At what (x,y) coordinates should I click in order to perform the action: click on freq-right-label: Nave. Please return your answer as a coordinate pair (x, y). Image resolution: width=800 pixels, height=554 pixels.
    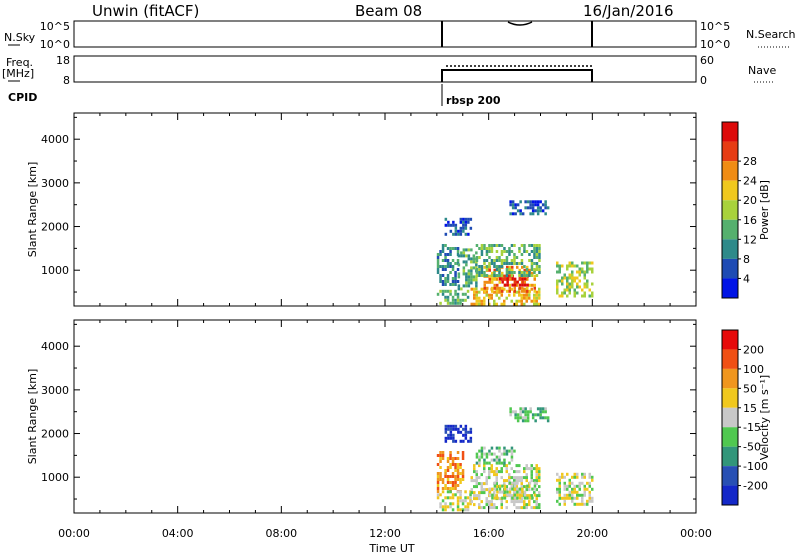
    Looking at the image, I should click on (762, 70).